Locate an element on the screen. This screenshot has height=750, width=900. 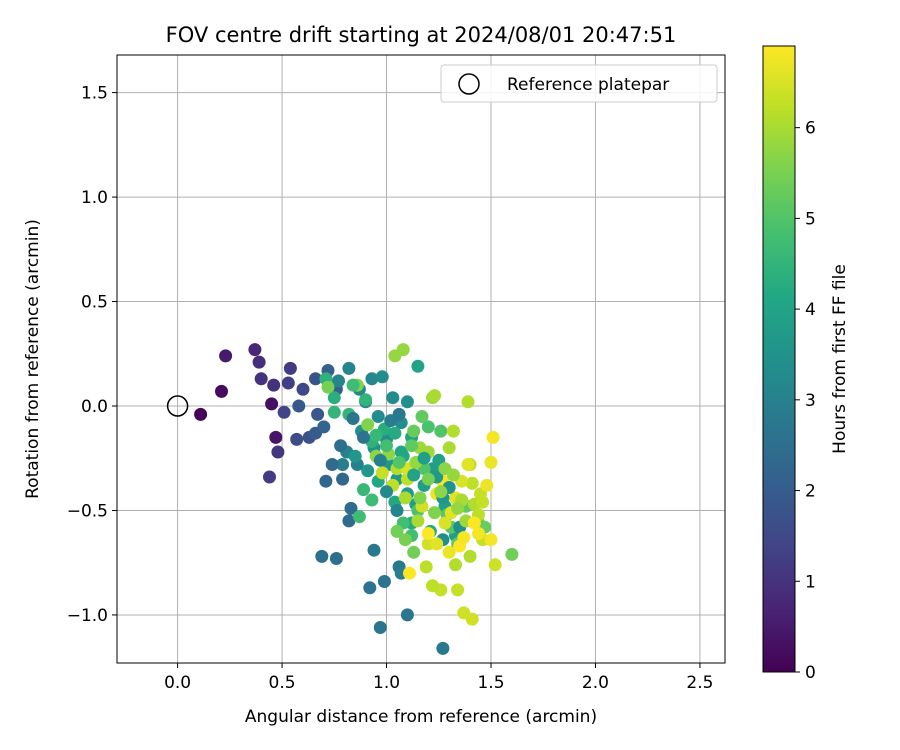
colorbar-tick-label: 1 is located at coordinates (810, 582).